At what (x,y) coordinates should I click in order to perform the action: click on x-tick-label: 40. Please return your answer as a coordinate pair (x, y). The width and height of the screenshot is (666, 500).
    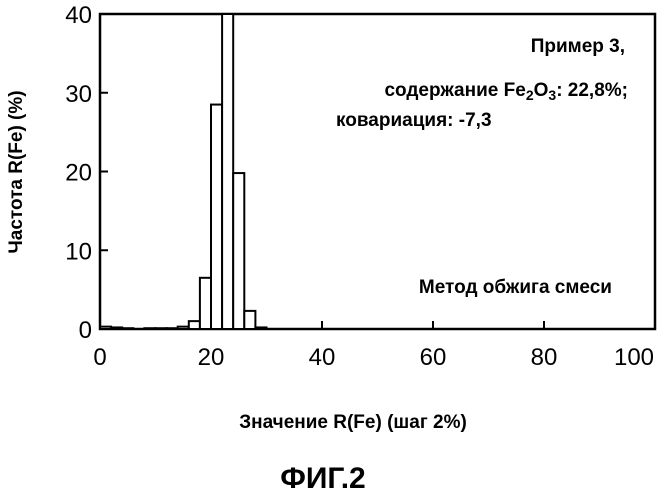
    Looking at the image, I should click on (322, 357).